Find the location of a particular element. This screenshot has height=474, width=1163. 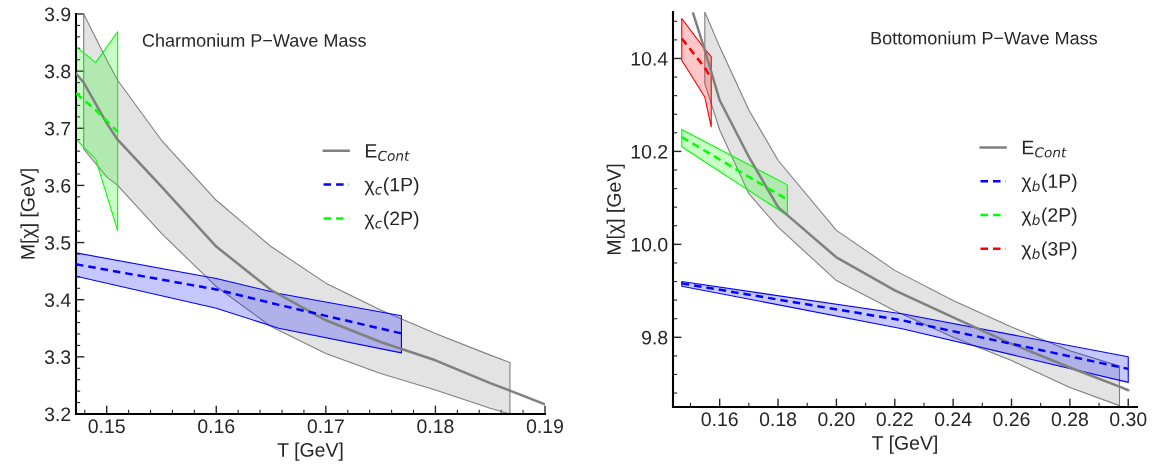

x-tick-label: 0.19 is located at coordinates (544, 426).